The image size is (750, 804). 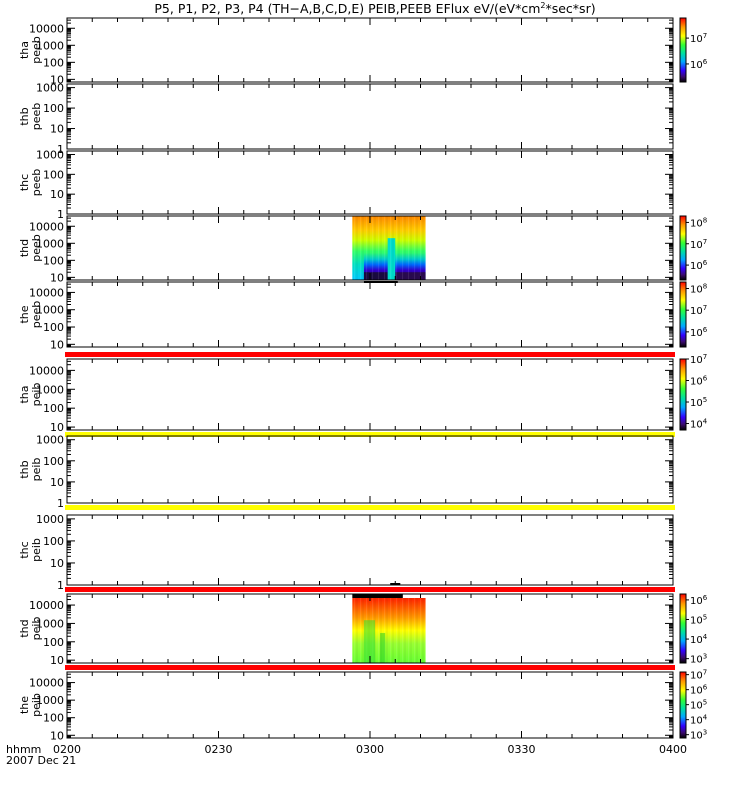 I want to click on colorbar-tick-label: 10³, so click(x=698, y=659).